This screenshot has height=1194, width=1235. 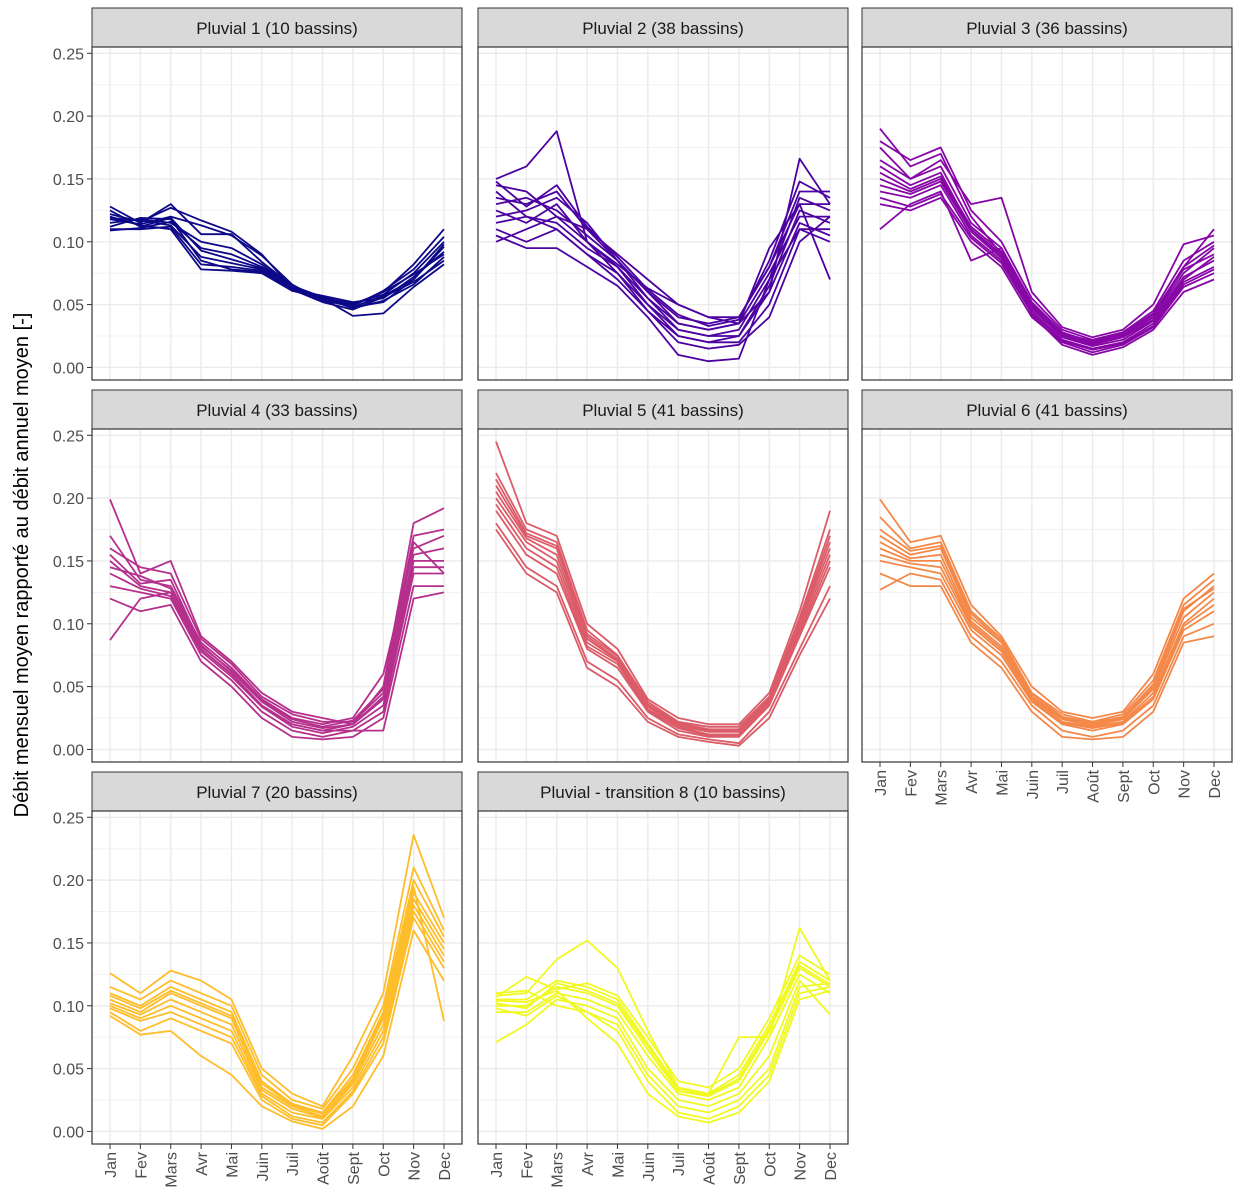 I want to click on facet-panel: Pluvial 2 (38 bassins), so click(x=663, y=194).